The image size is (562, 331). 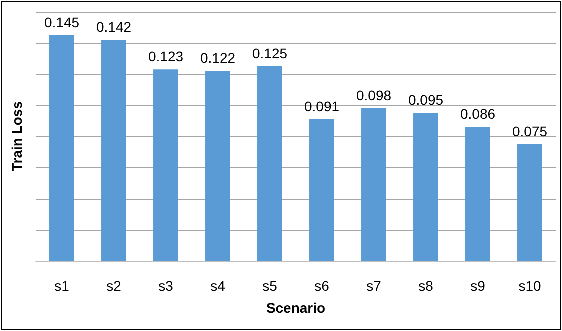 I want to click on data-label: 0.091, so click(x=322, y=106).